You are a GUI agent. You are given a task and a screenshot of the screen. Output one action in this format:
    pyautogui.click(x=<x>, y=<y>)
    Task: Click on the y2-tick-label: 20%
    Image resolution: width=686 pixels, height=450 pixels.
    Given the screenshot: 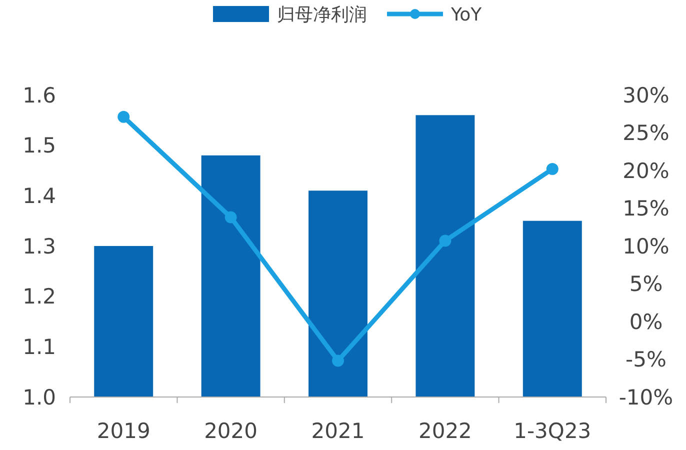 What is the action you would take?
    pyautogui.click(x=646, y=170)
    